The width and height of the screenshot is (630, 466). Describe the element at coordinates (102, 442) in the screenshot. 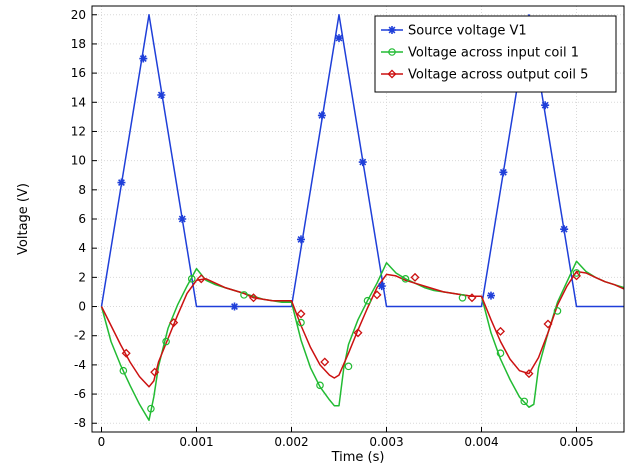

I see `x-tick-label: 0` at that location.